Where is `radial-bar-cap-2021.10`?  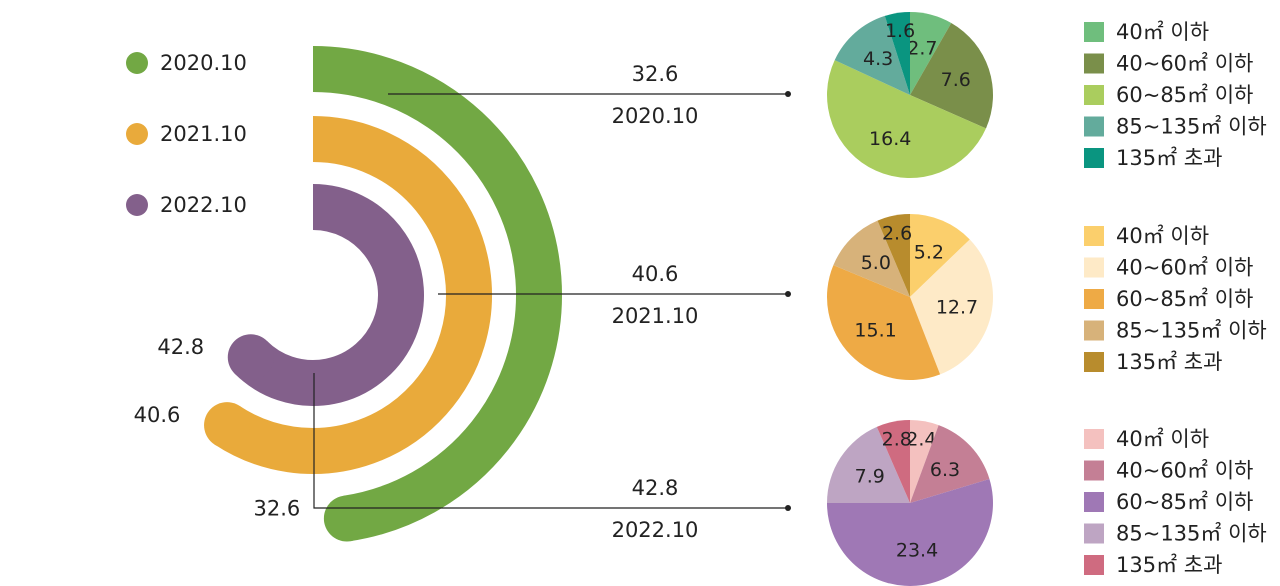 radial-bar-cap-2021.10 is located at coordinates (227, 425).